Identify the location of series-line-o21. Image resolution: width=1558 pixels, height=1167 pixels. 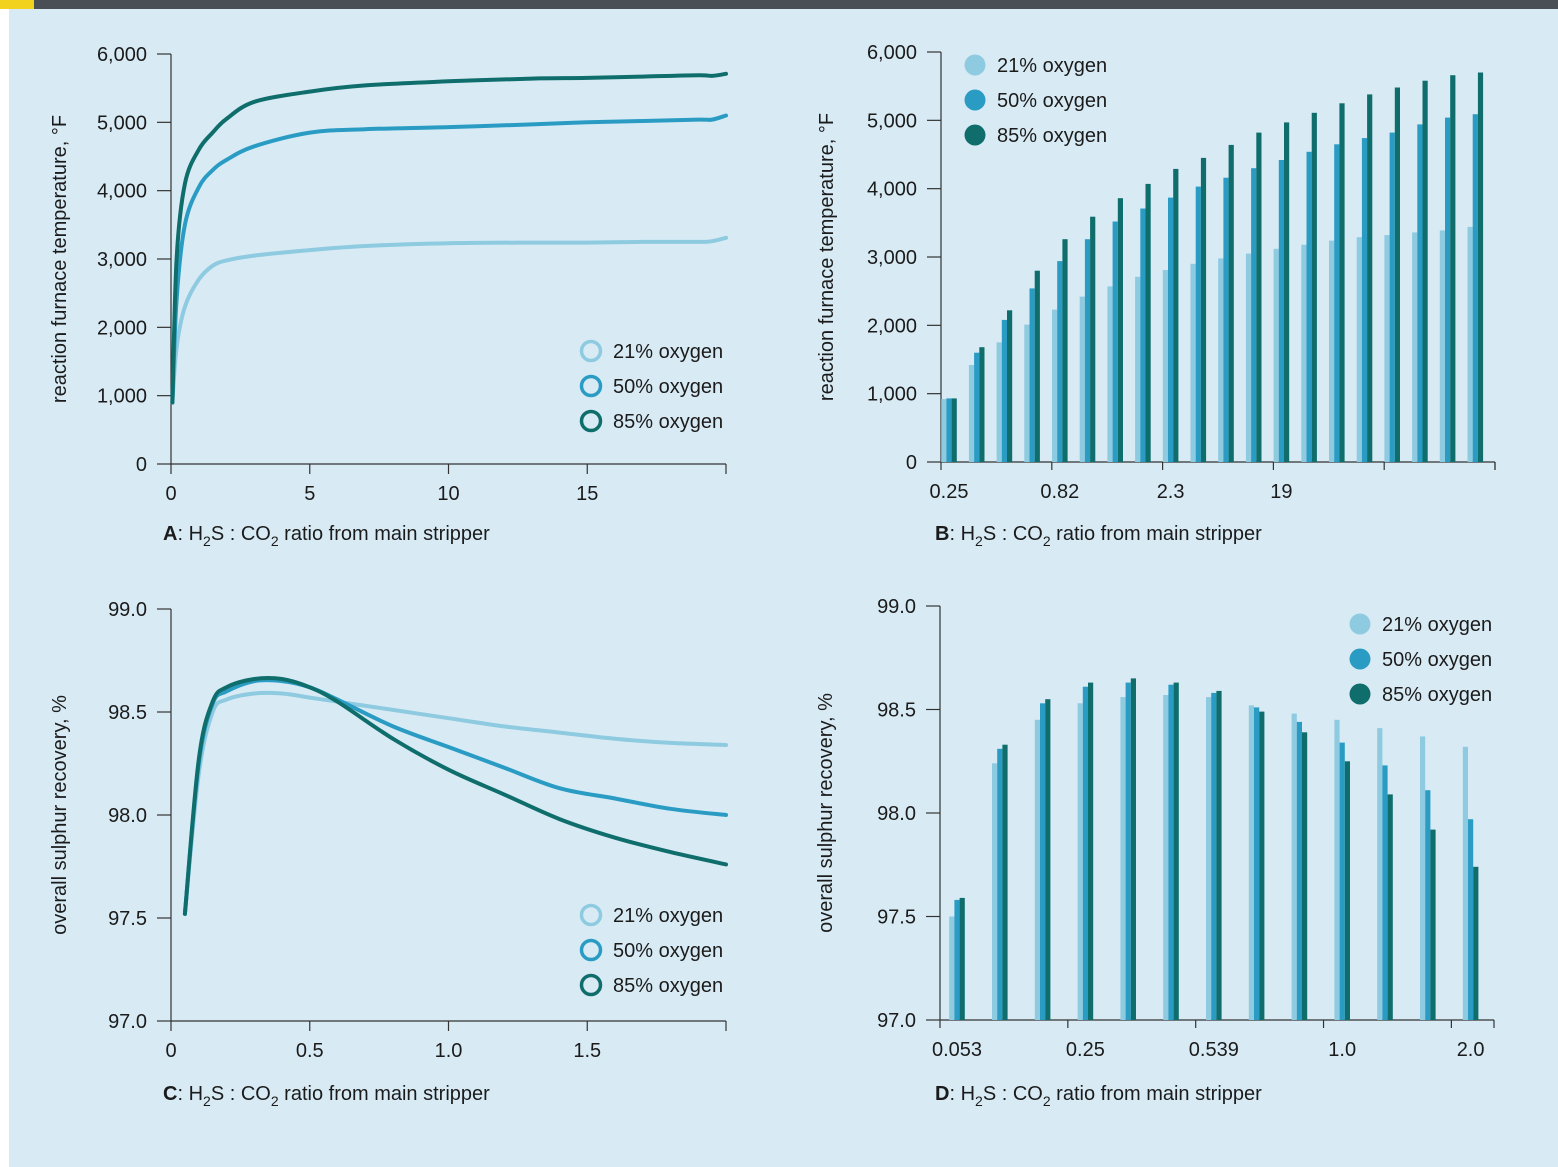
(449, 320).